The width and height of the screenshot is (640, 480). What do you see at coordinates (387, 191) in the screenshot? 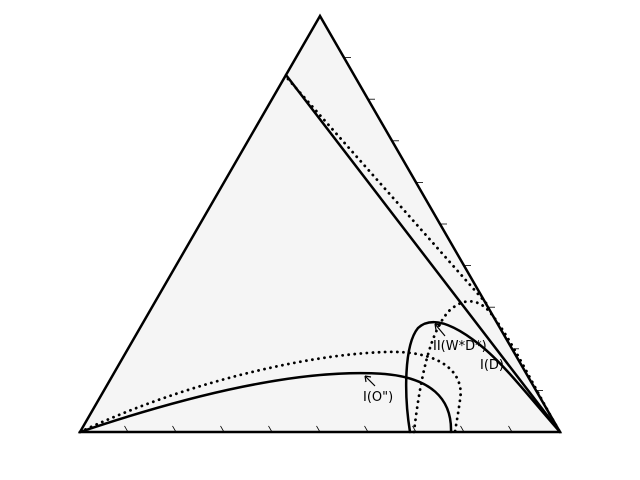
I see `boundary-line-dotted` at bounding box center [387, 191].